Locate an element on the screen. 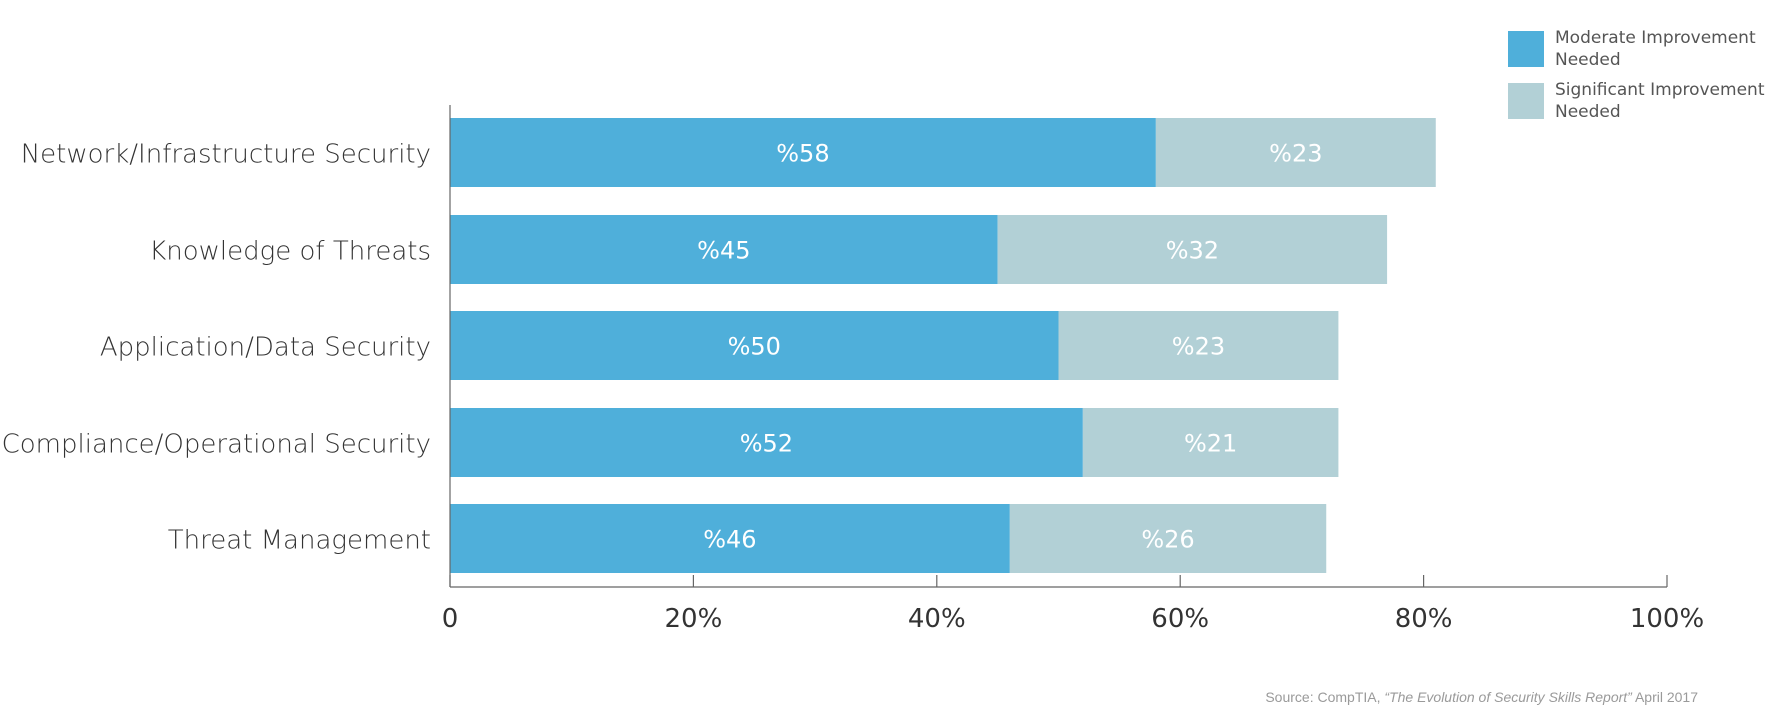 The height and width of the screenshot is (723, 1778). x-tick-label: 0 is located at coordinates (450, 619).